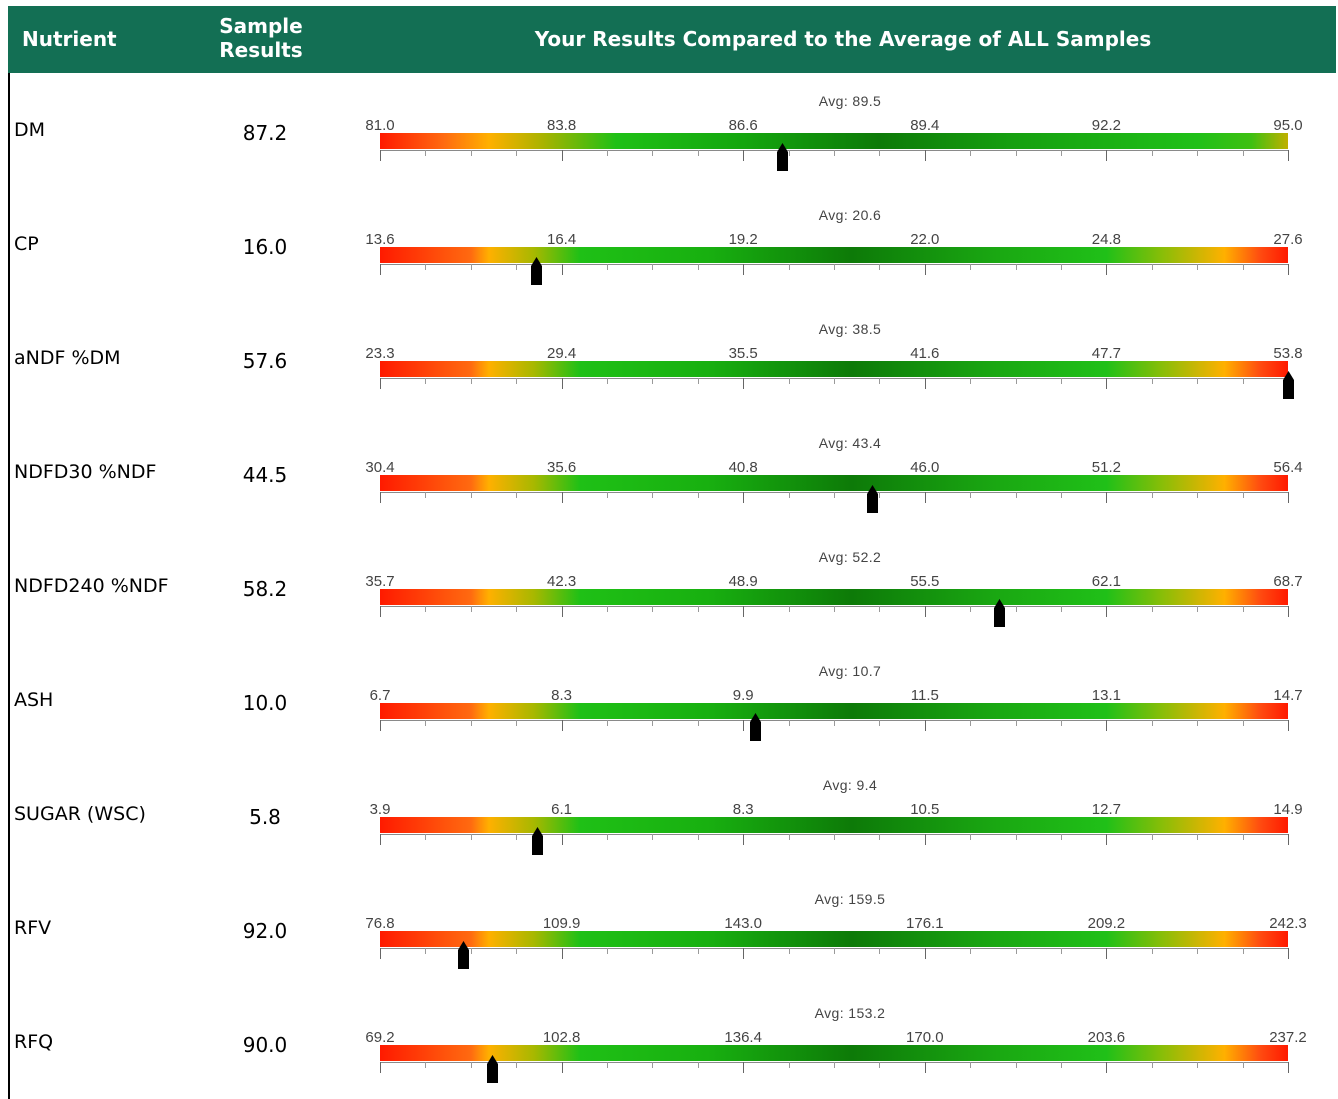 This screenshot has height=1099, width=1338. Describe the element at coordinates (1288, 581) in the screenshot. I see `scale-tick-label: 68.7` at that location.